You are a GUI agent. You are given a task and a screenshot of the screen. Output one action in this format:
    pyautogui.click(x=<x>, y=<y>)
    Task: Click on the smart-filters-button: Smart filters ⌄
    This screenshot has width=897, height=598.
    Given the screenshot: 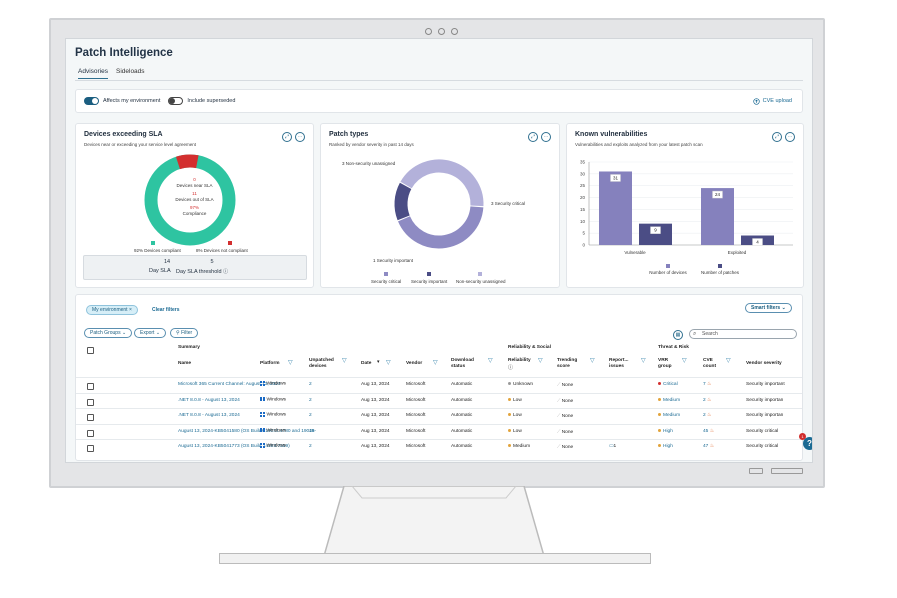 What is the action you would take?
    pyautogui.click(x=768, y=308)
    